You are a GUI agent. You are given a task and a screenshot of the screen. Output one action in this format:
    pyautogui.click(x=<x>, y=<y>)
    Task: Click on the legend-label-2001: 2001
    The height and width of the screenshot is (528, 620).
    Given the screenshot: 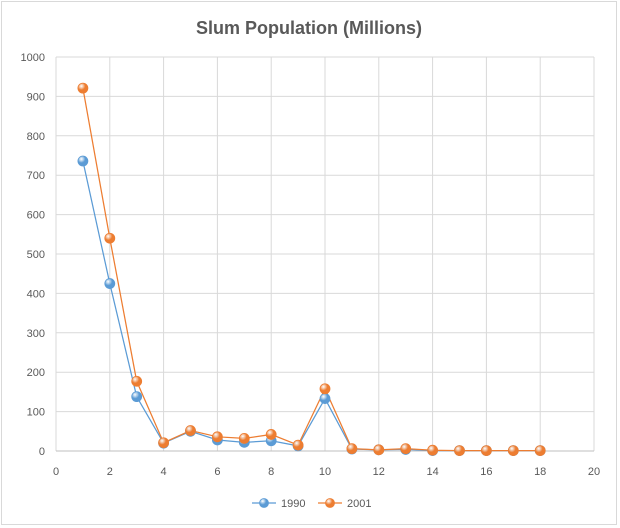 What is the action you would take?
    pyautogui.click(x=359, y=504)
    